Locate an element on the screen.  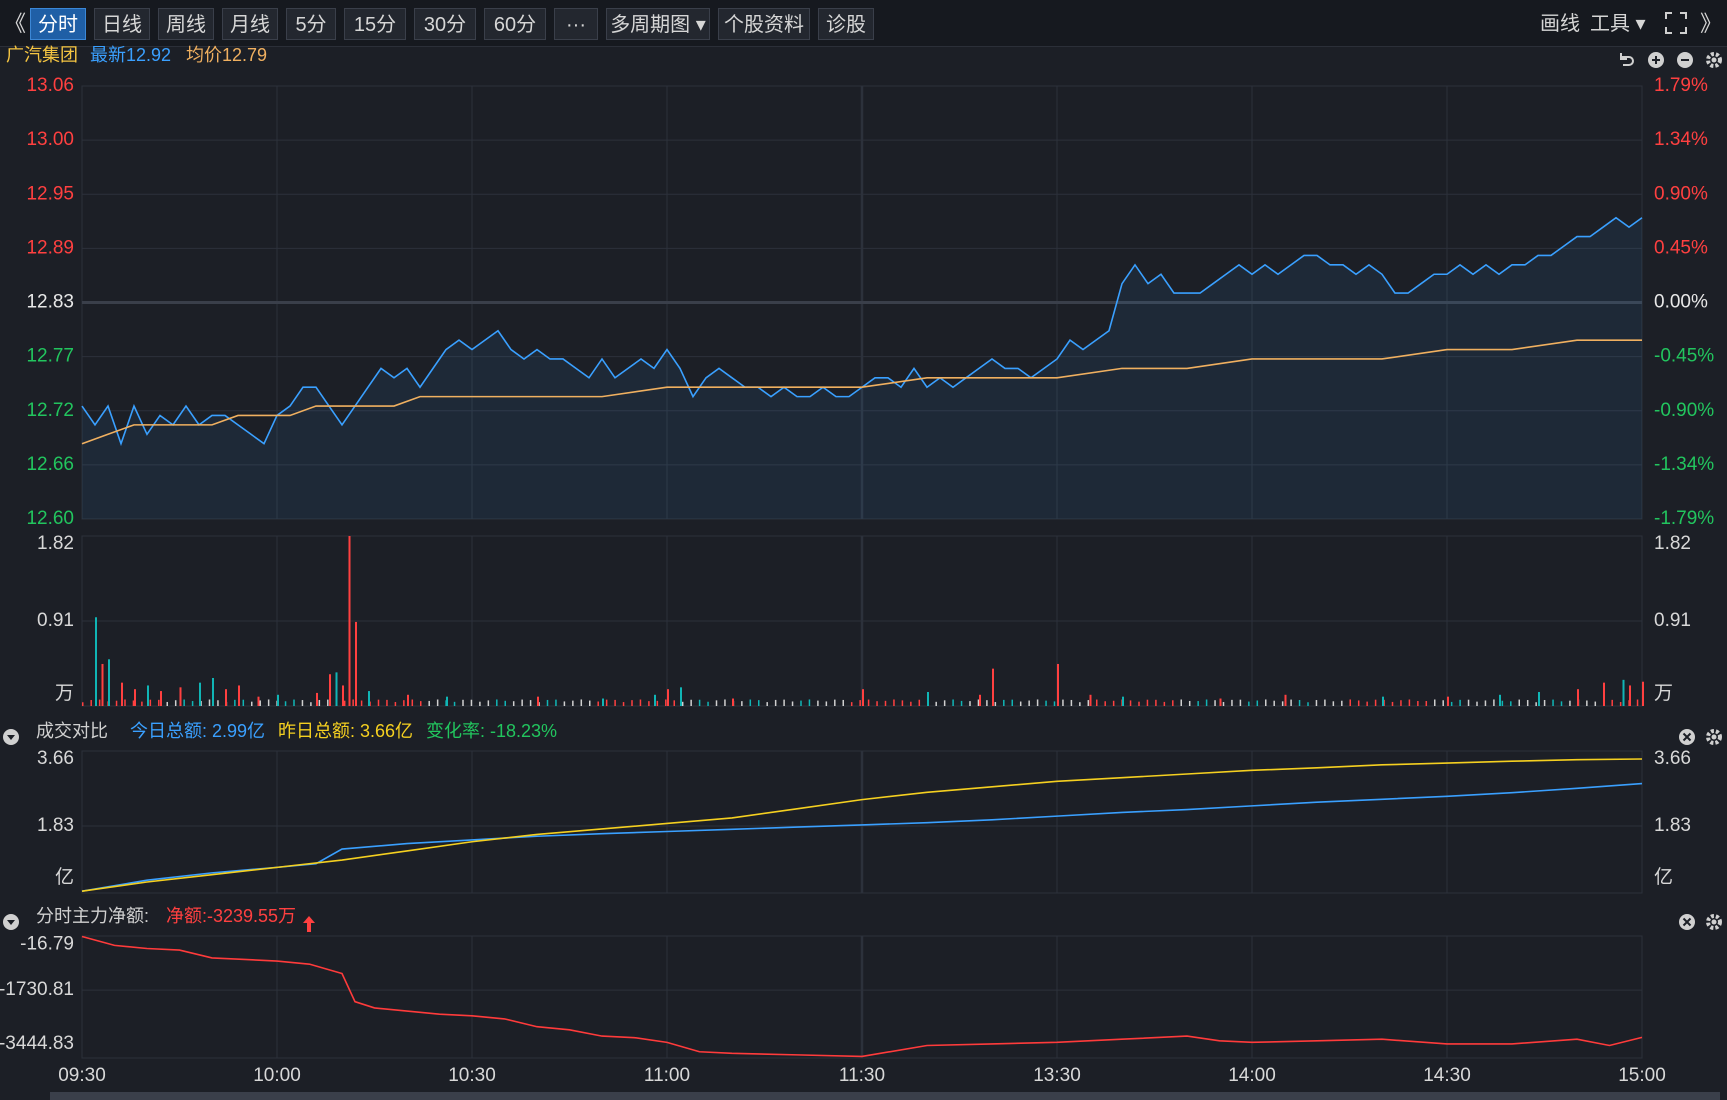
tools-button: 工具 ▾ is located at coordinates (1618, 24).